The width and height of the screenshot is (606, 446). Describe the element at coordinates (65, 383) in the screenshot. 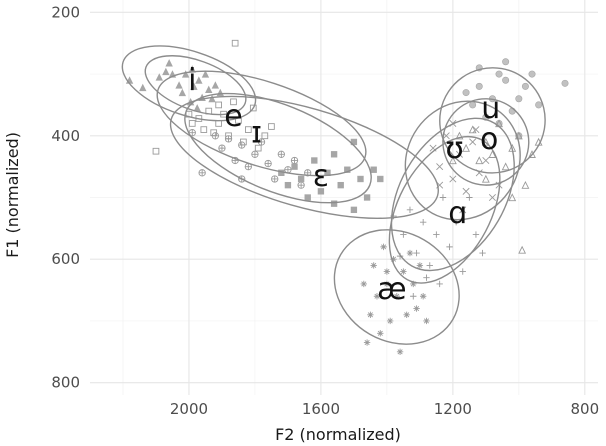

I see `y-tick-label: 800` at that location.